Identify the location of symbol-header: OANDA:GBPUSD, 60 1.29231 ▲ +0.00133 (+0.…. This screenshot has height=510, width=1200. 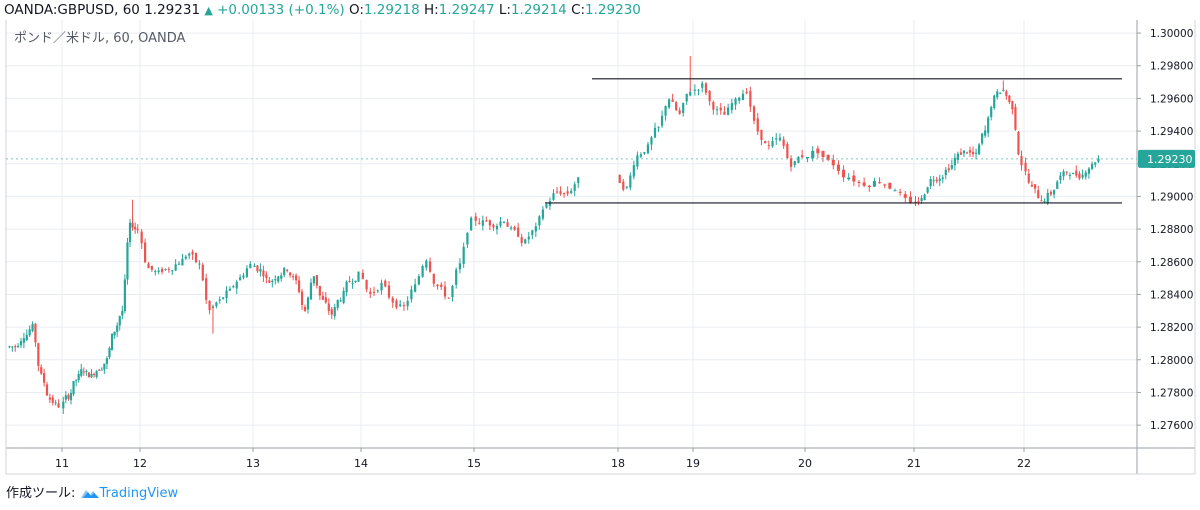
(322, 10).